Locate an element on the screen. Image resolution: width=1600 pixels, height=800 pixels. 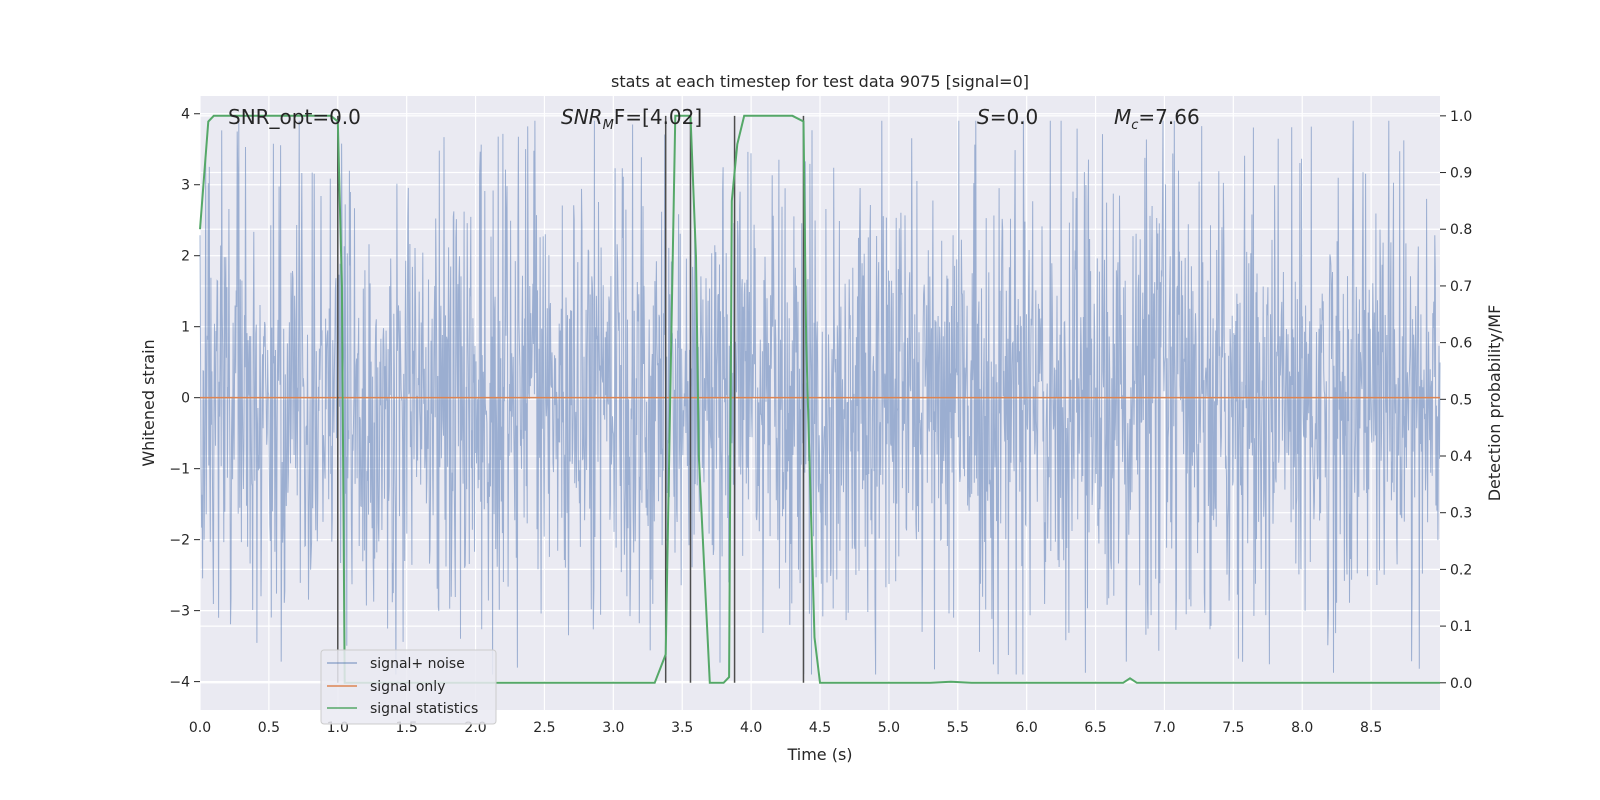
x-tick-label: 2.5 is located at coordinates (544, 728).